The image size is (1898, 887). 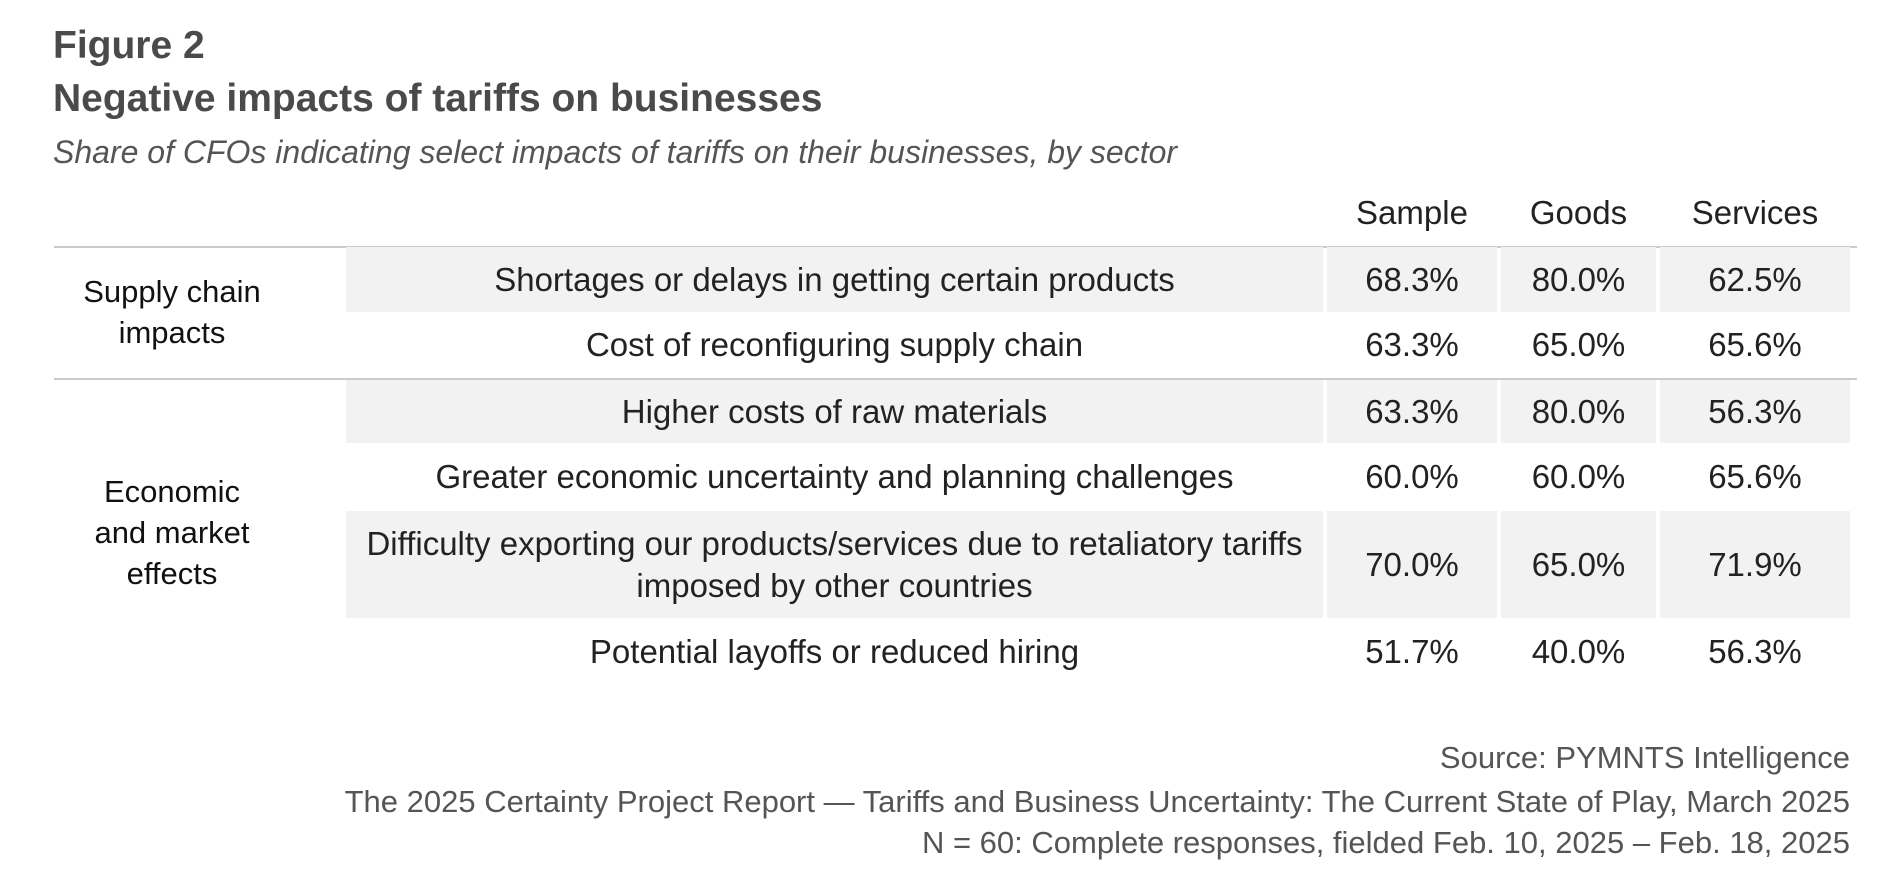 I want to click on group-divider, so click(x=955, y=379).